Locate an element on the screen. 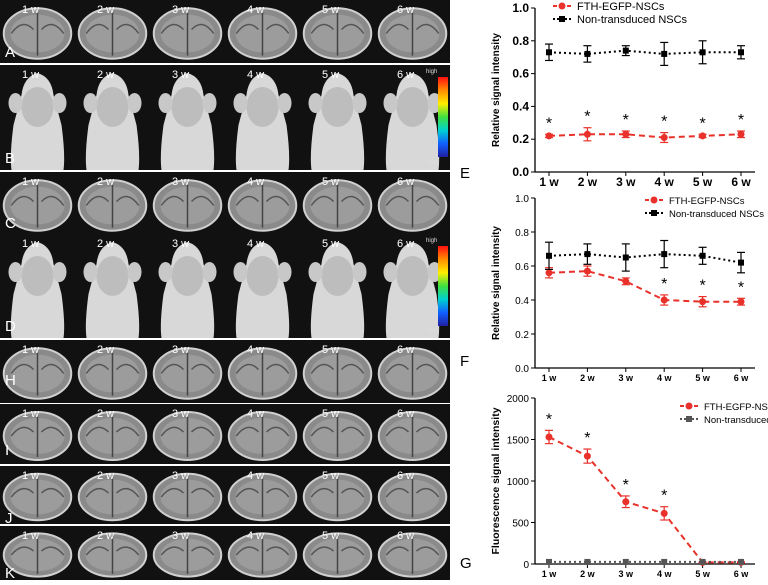  panel-letter: A is located at coordinates (10, 52).